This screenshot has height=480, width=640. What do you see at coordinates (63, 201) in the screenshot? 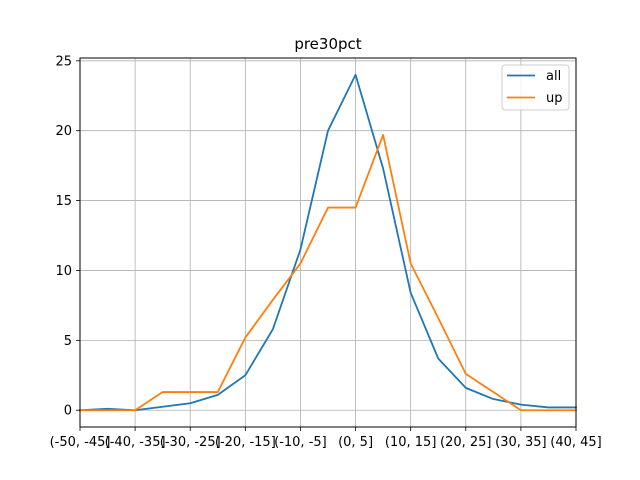
I see `y-tick-label: 15` at bounding box center [63, 201].